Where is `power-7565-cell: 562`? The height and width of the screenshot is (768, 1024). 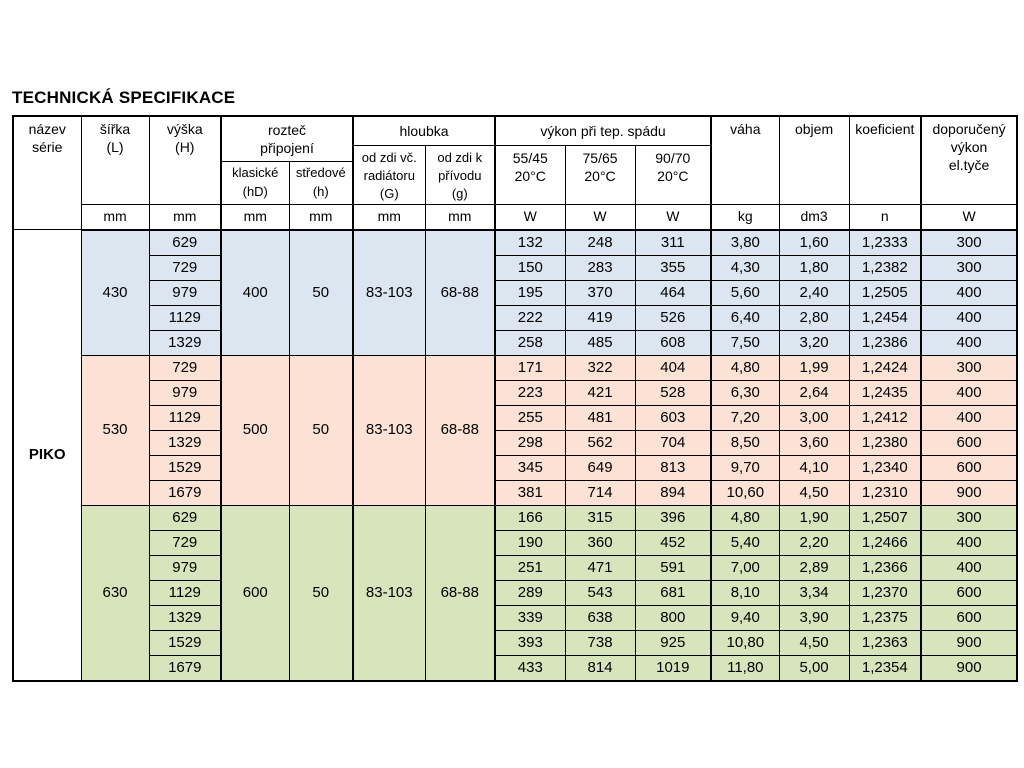 power-7565-cell: 562 is located at coordinates (600, 442).